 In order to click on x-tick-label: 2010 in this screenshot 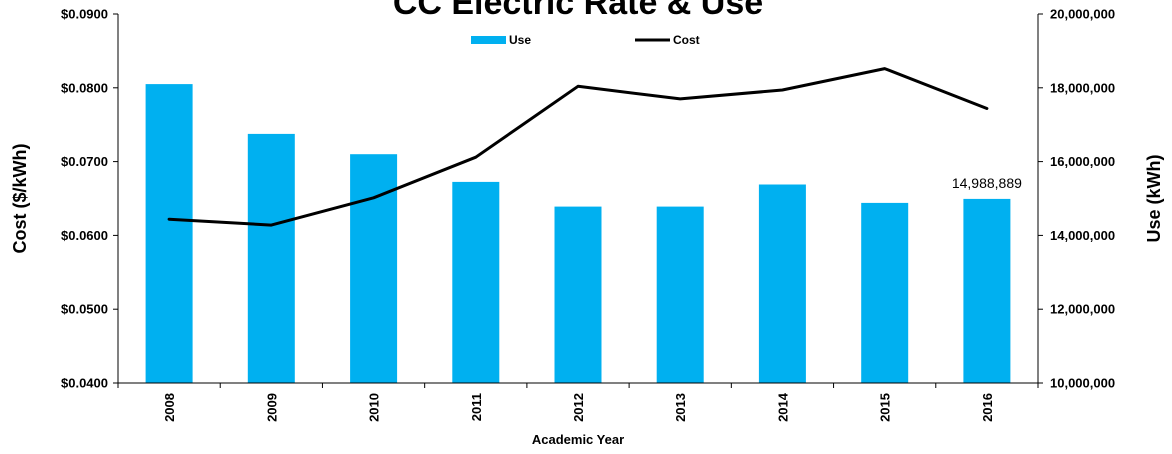, I will do `click(374, 407)`.